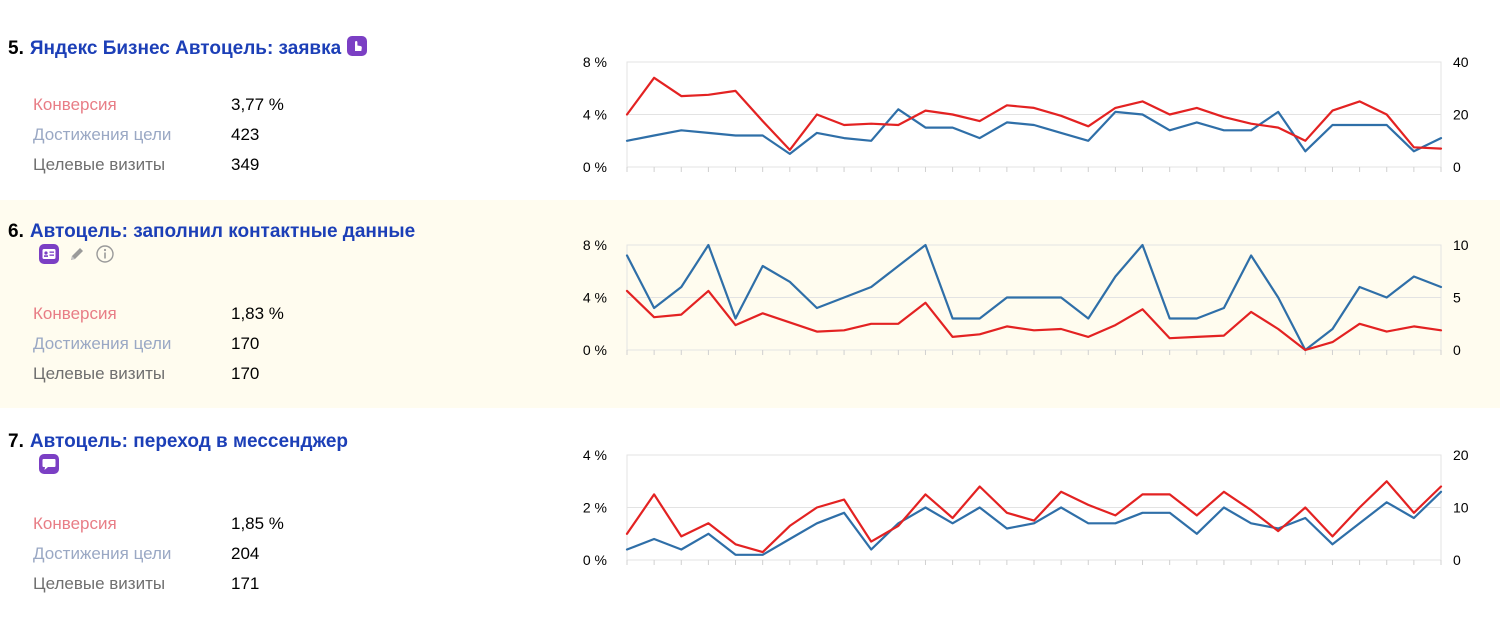 The width and height of the screenshot is (1500, 622). I want to click on goal-number: 5., so click(16, 48).